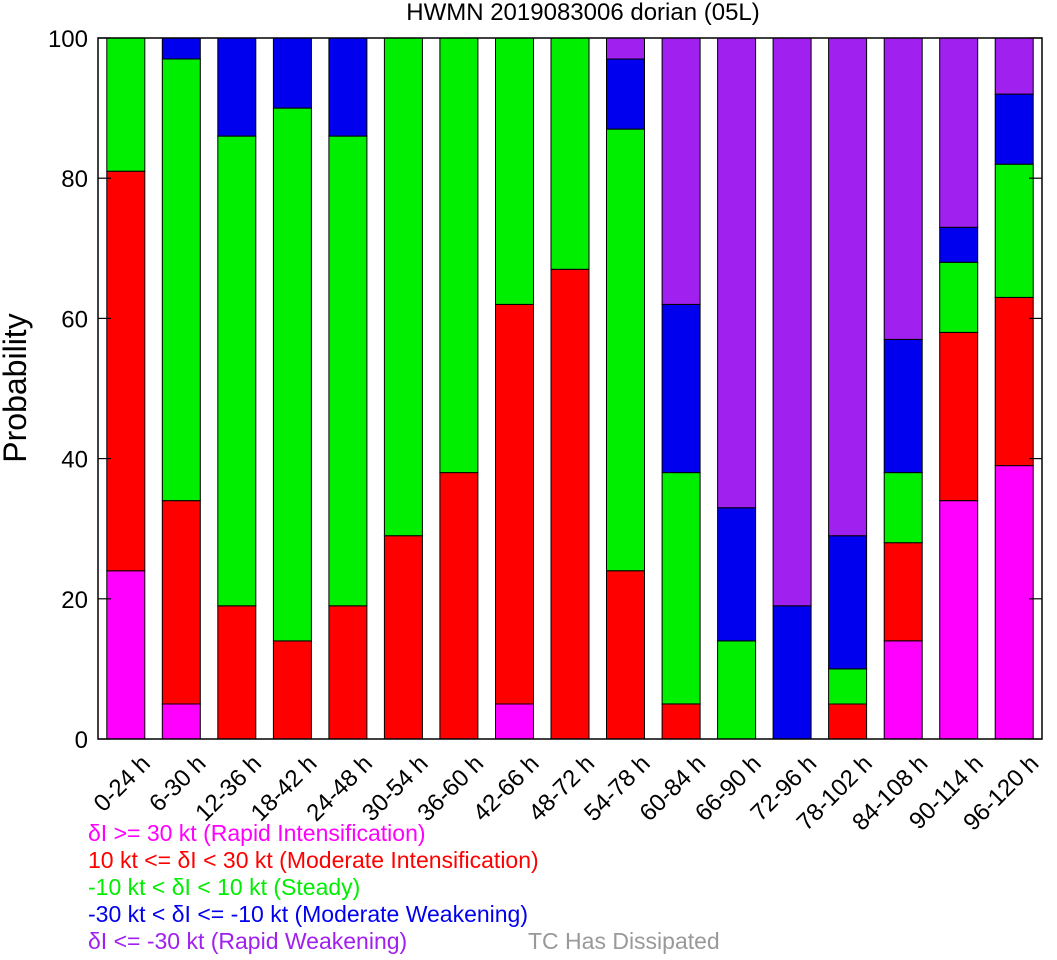 This screenshot has width=1057, height=960. I want to click on bar-segment-84-108h-s2, so click(903, 508).